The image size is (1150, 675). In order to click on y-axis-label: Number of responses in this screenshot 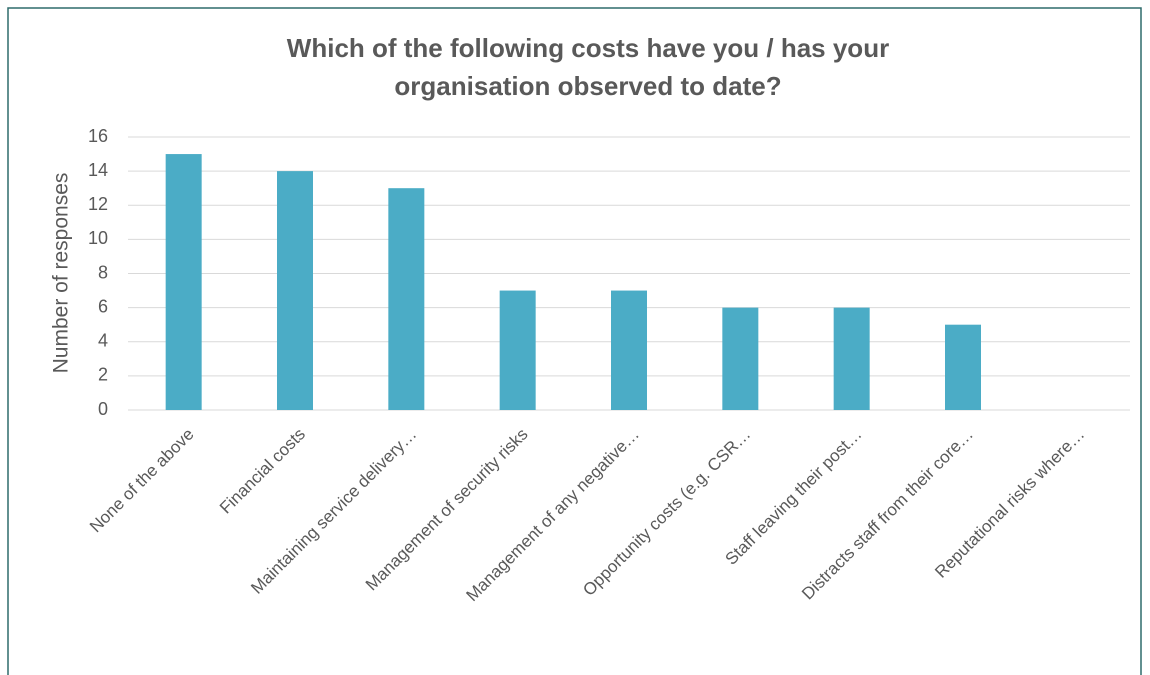, I will do `click(61, 273)`.